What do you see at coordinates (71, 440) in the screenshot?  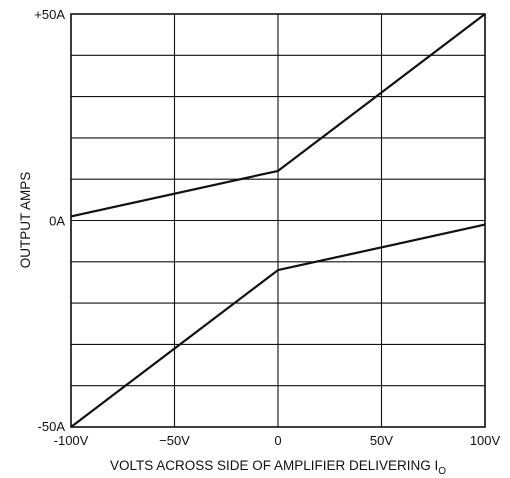 I see `x-tick-label: -100V` at bounding box center [71, 440].